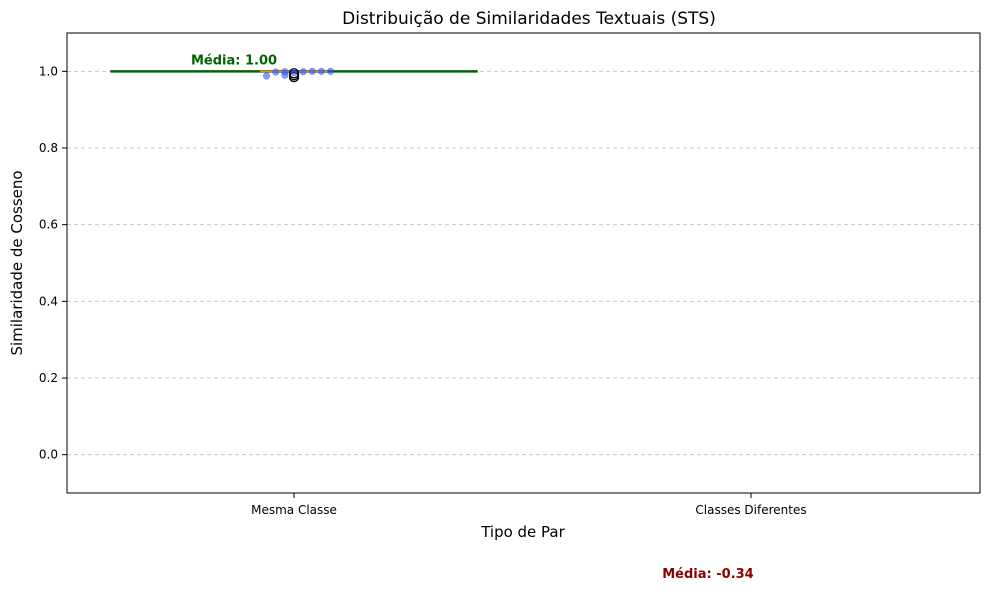  I want to click on y-tick-label: 0.0, so click(48, 455).